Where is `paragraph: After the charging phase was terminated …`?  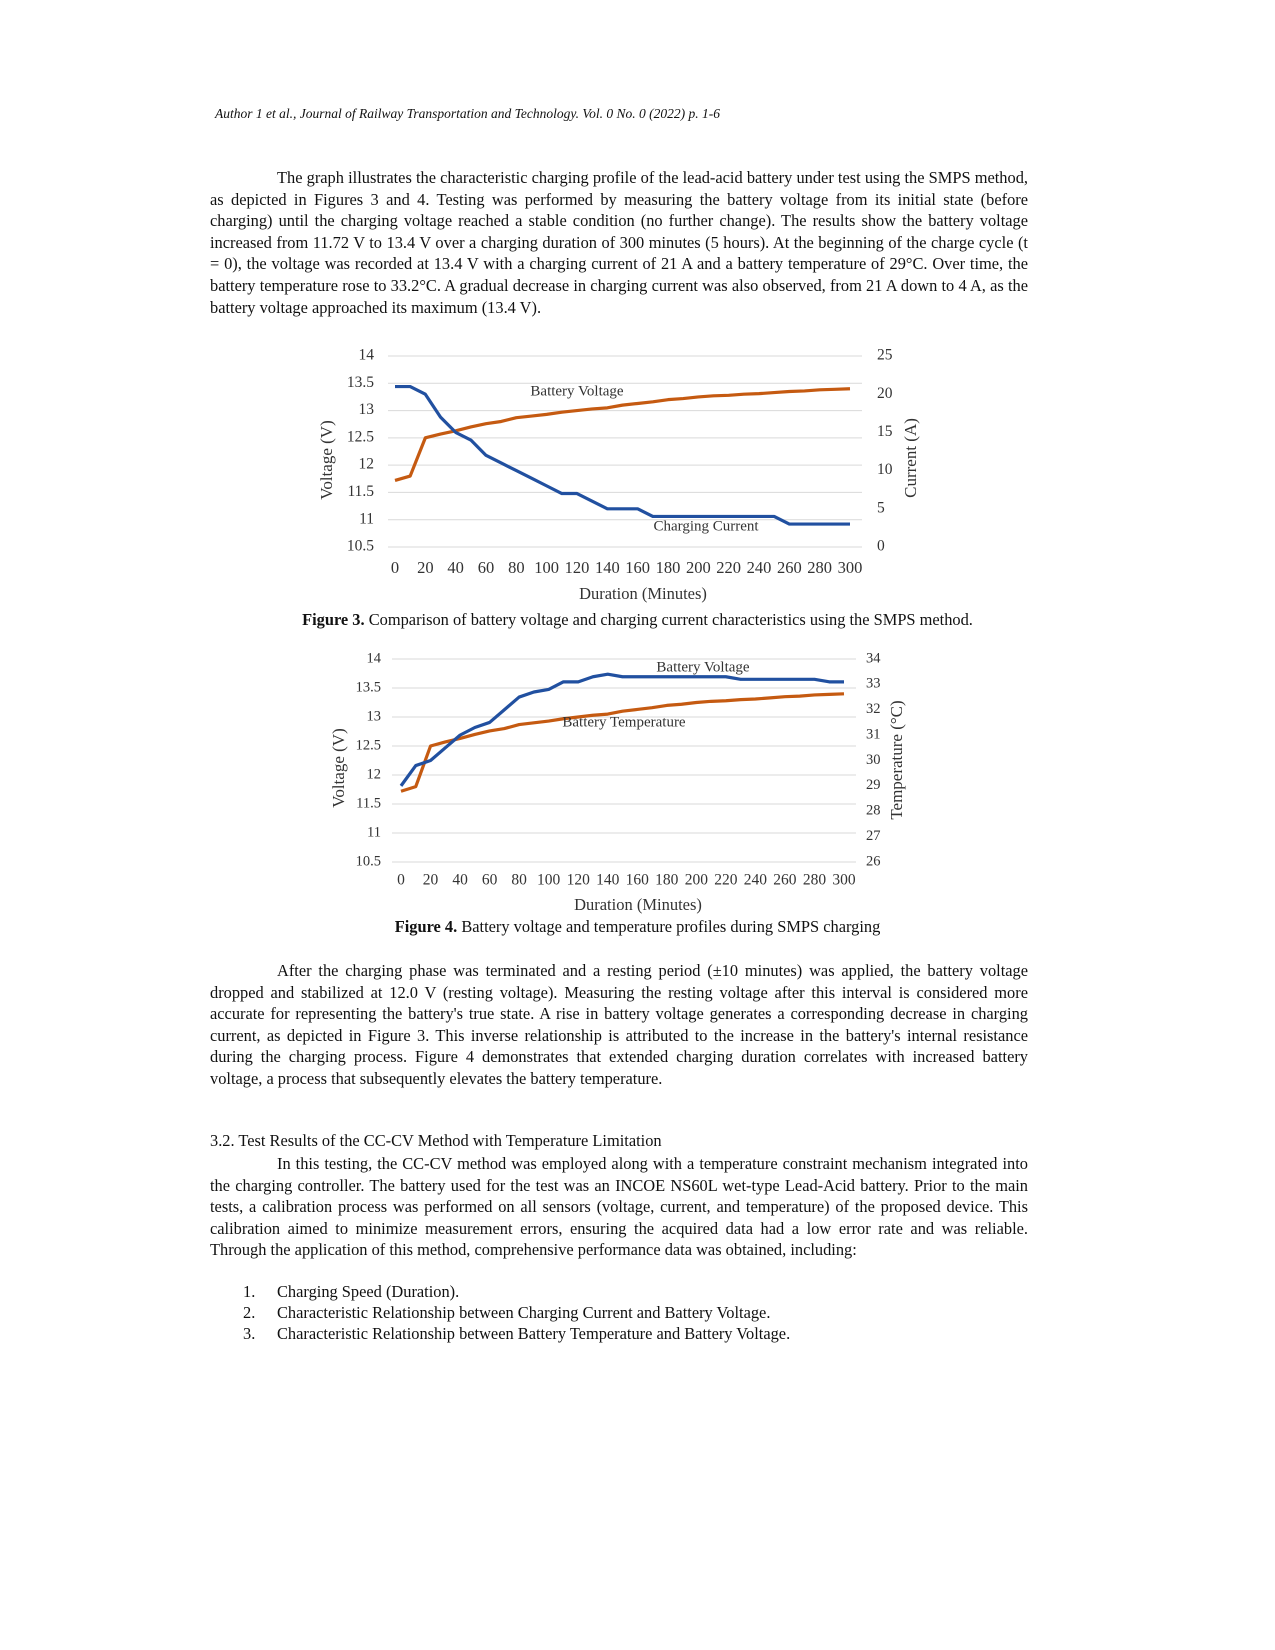
paragraph: After the charging phase was terminated … is located at coordinates (619, 1024).